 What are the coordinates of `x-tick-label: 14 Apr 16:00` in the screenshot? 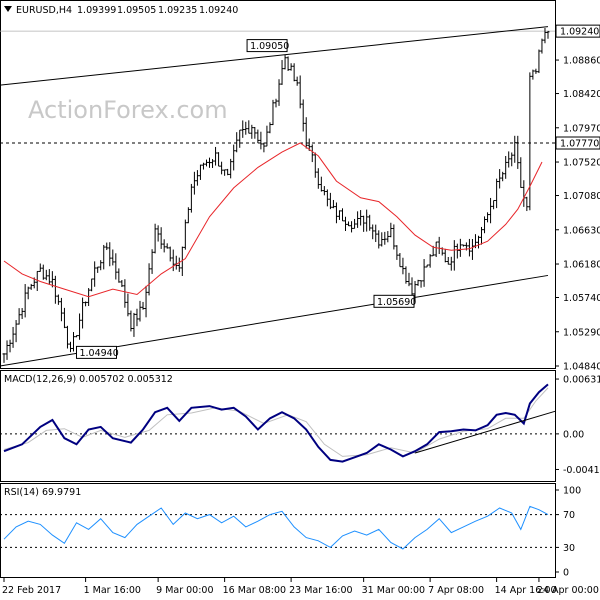 It's located at (526, 590).